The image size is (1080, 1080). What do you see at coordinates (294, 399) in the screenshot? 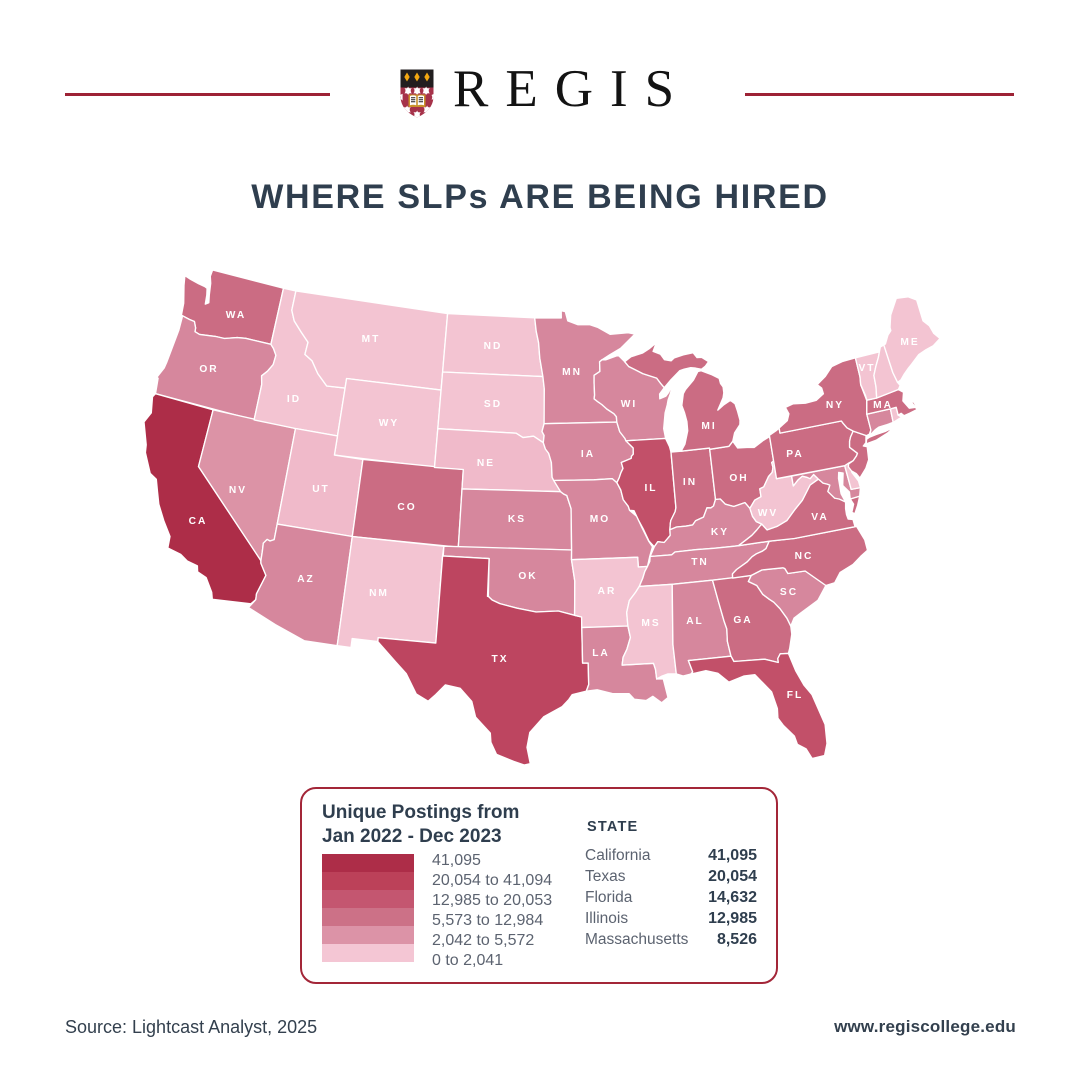
I see `svg-text: ID` at bounding box center [294, 399].